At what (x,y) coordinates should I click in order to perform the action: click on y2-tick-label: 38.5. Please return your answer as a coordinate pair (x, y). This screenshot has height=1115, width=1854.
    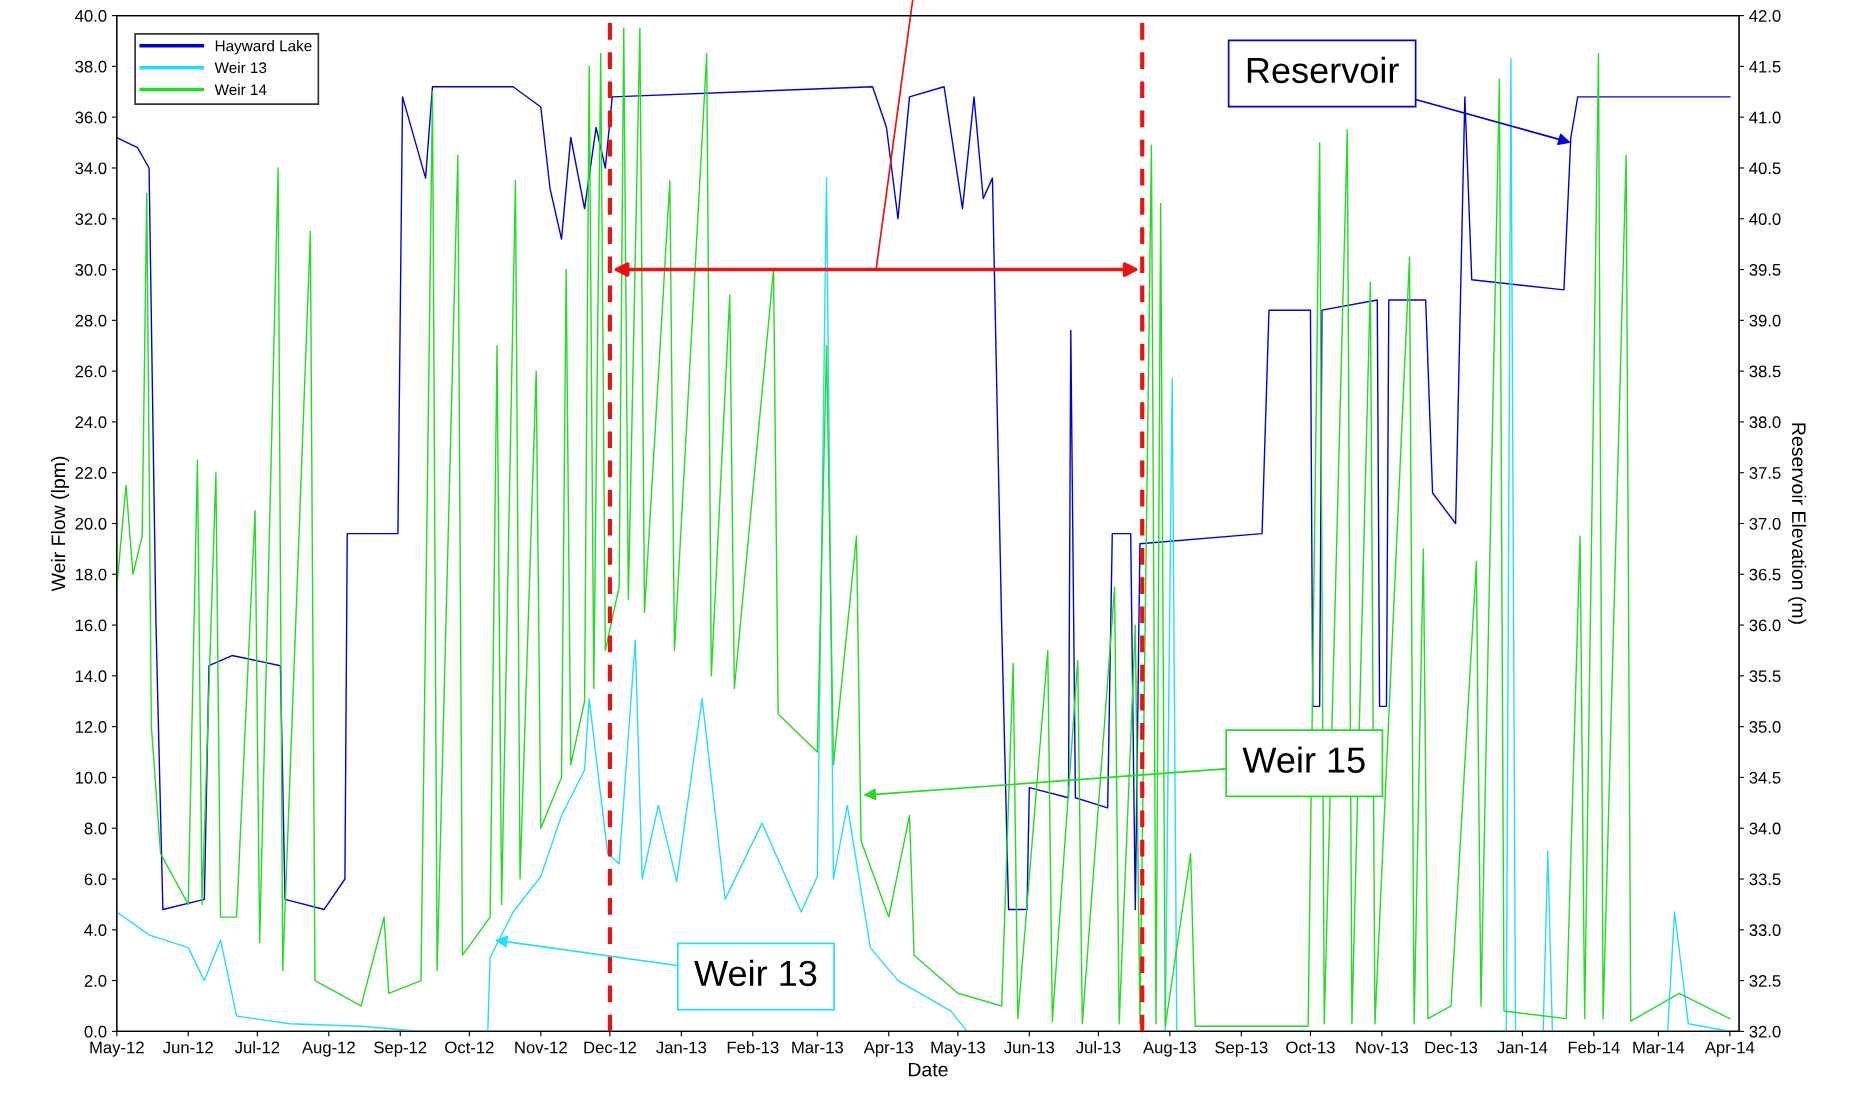
    Looking at the image, I should click on (1765, 371).